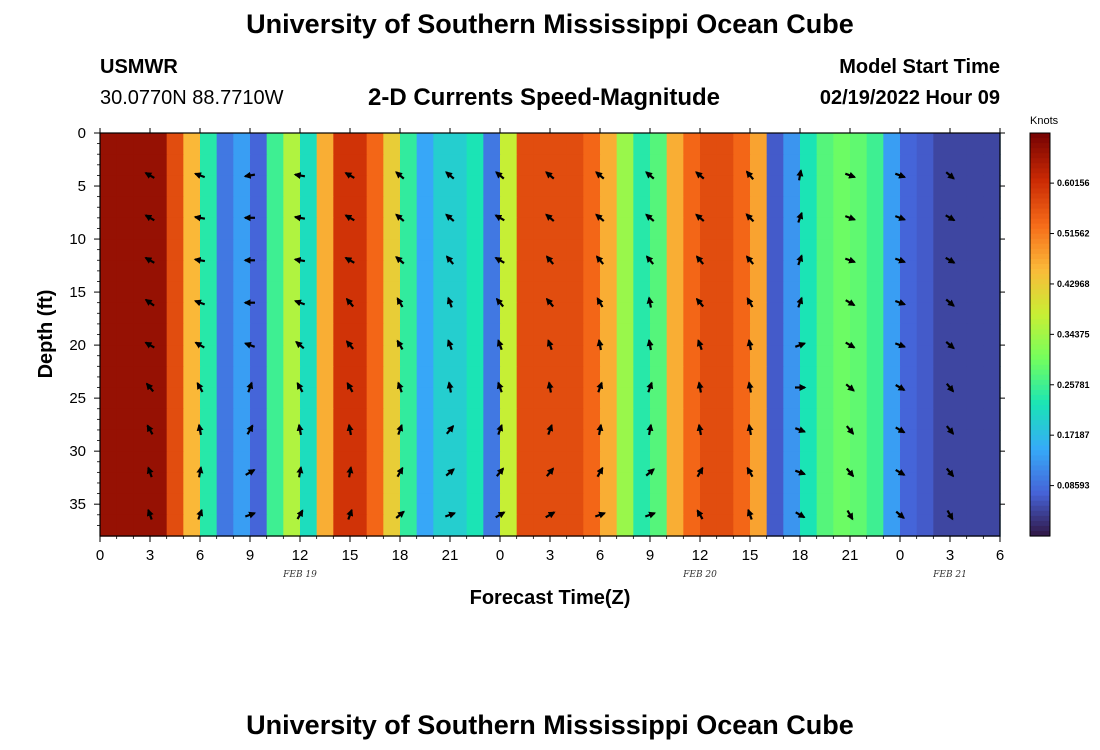 The height and width of the screenshot is (750, 1100). What do you see at coordinates (919, 67) in the screenshot?
I see `model-start-label: Model Start Time` at bounding box center [919, 67].